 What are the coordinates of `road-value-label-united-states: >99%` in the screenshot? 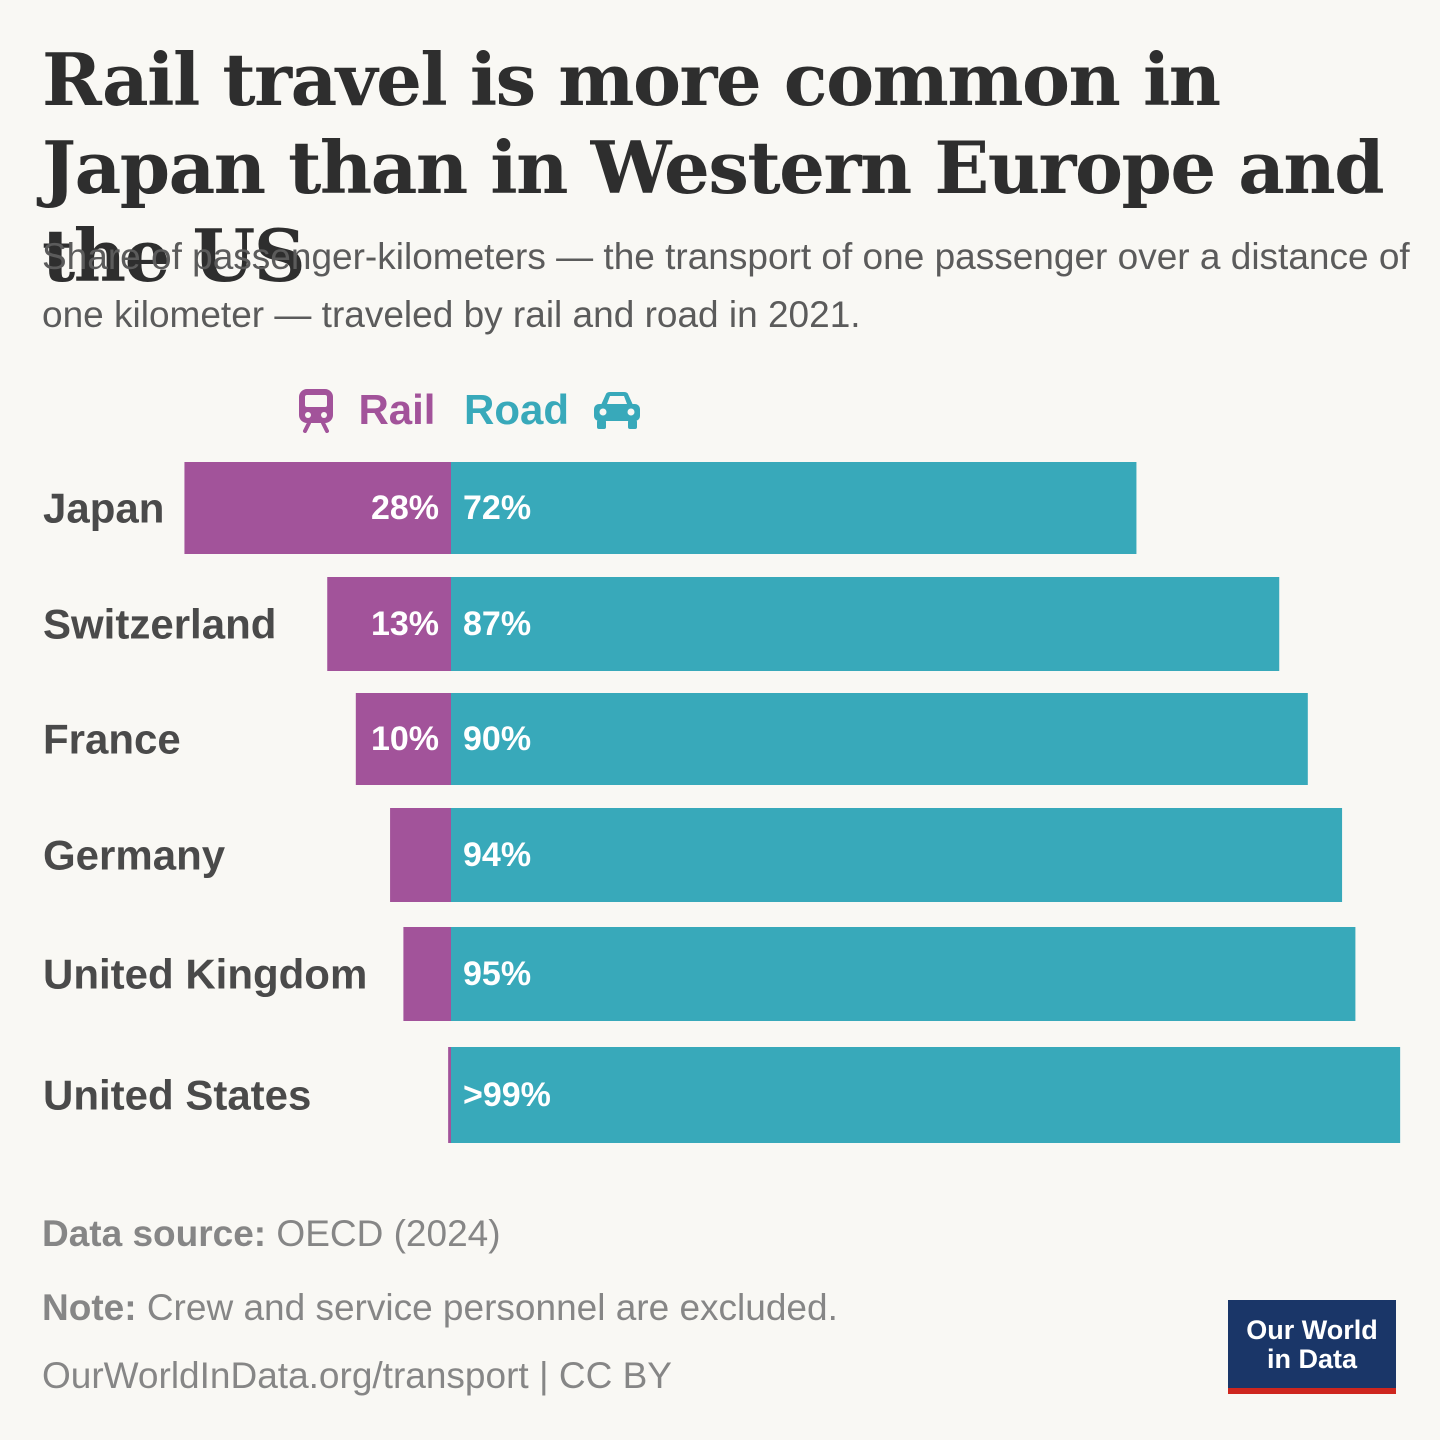 It's located at (507, 1095).